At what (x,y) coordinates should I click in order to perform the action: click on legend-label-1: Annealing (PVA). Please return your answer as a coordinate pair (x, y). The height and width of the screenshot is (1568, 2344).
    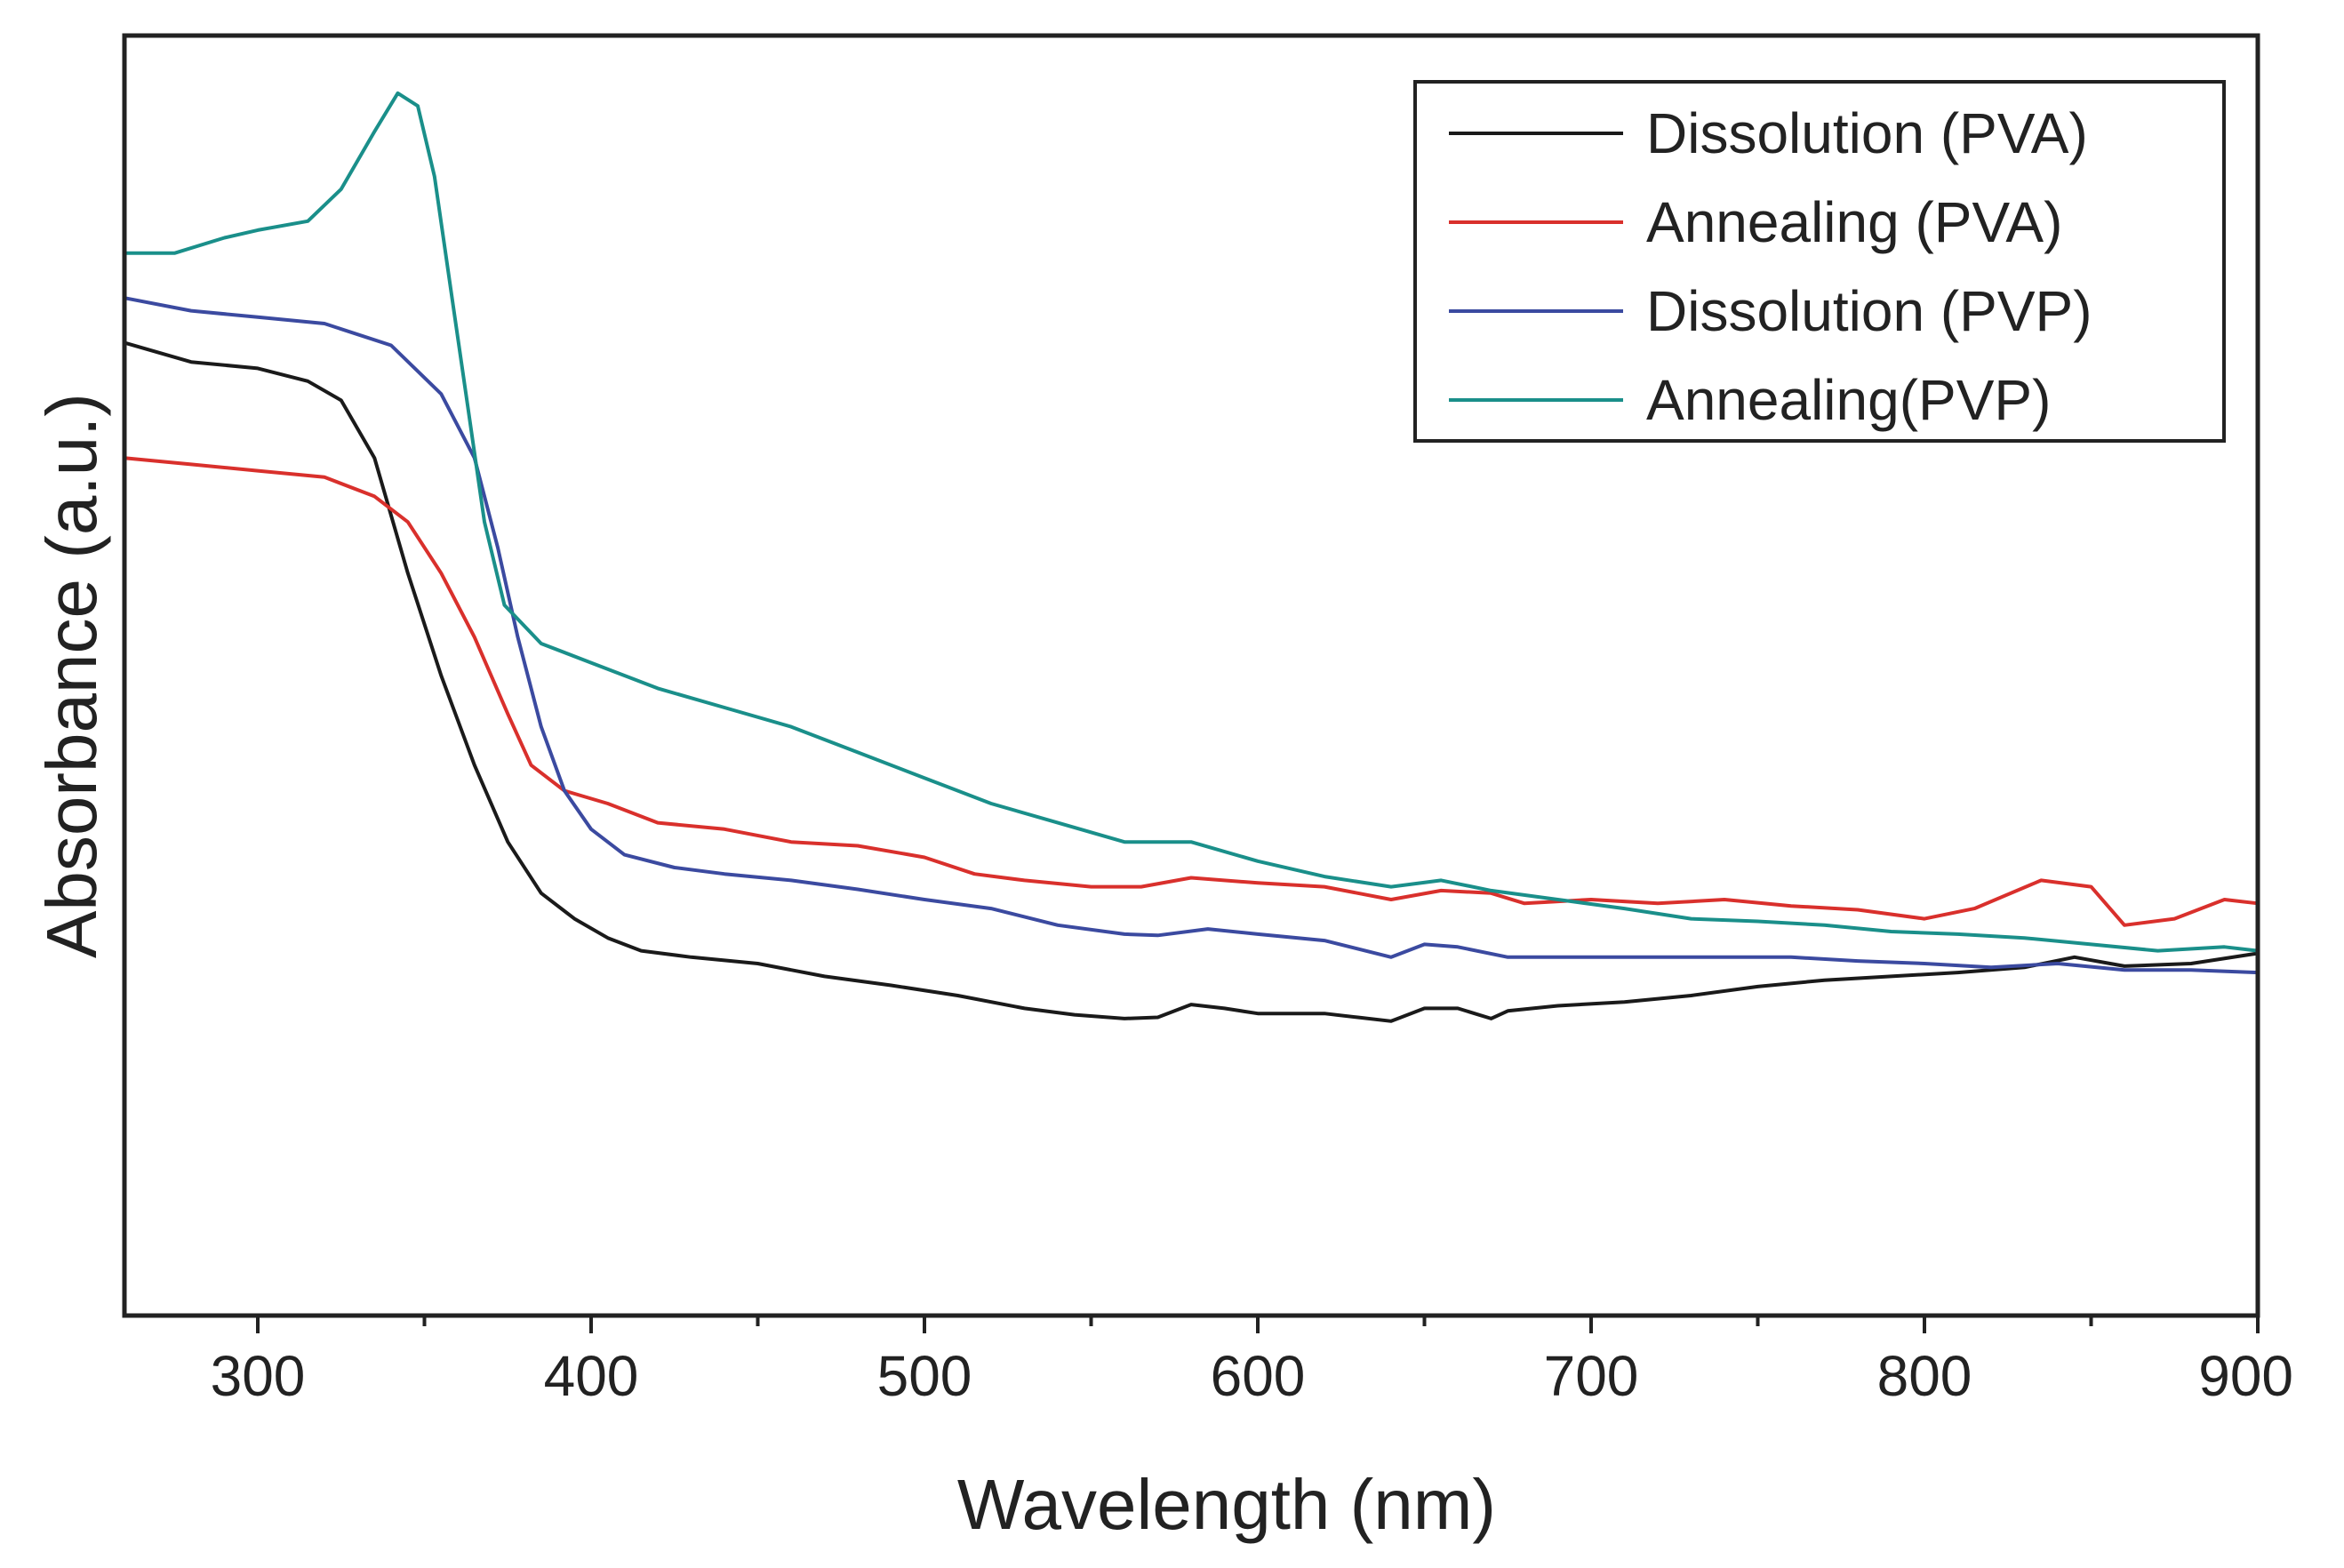
    Looking at the image, I should click on (1854, 222).